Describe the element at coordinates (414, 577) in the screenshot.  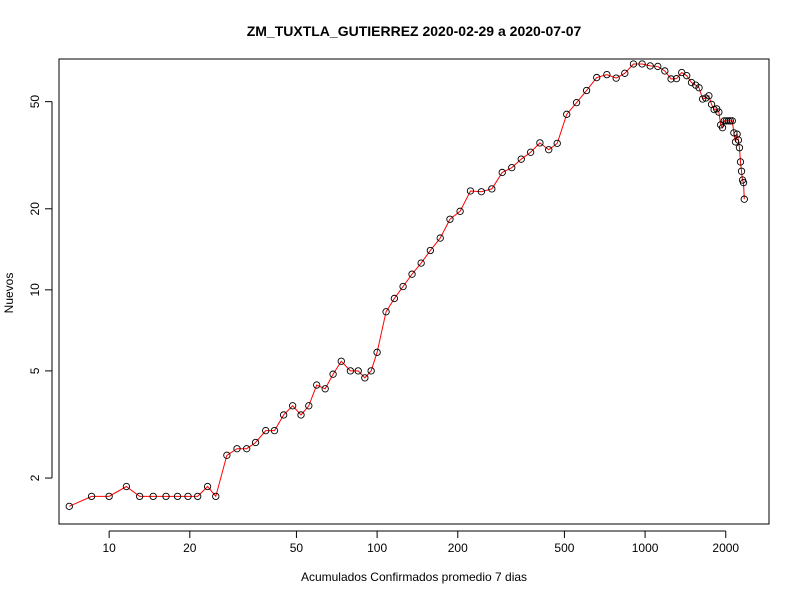
I see `x-axis-label: Acumulados Confirmados promedio 7 dias` at that location.